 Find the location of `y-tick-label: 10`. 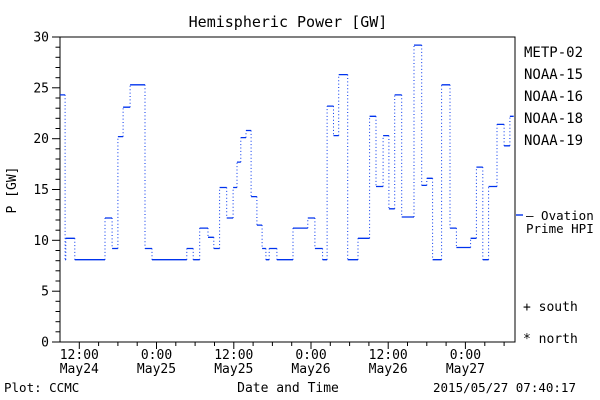

y-tick-label: 10 is located at coordinates (41, 241).